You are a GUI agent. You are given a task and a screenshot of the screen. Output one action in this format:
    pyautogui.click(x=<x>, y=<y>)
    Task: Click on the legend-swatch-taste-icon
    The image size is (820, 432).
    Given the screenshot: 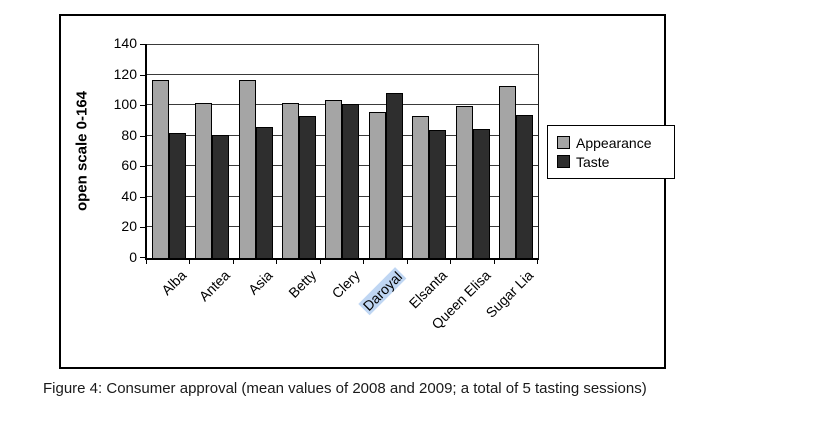 What is the action you would take?
    pyautogui.click(x=563, y=161)
    